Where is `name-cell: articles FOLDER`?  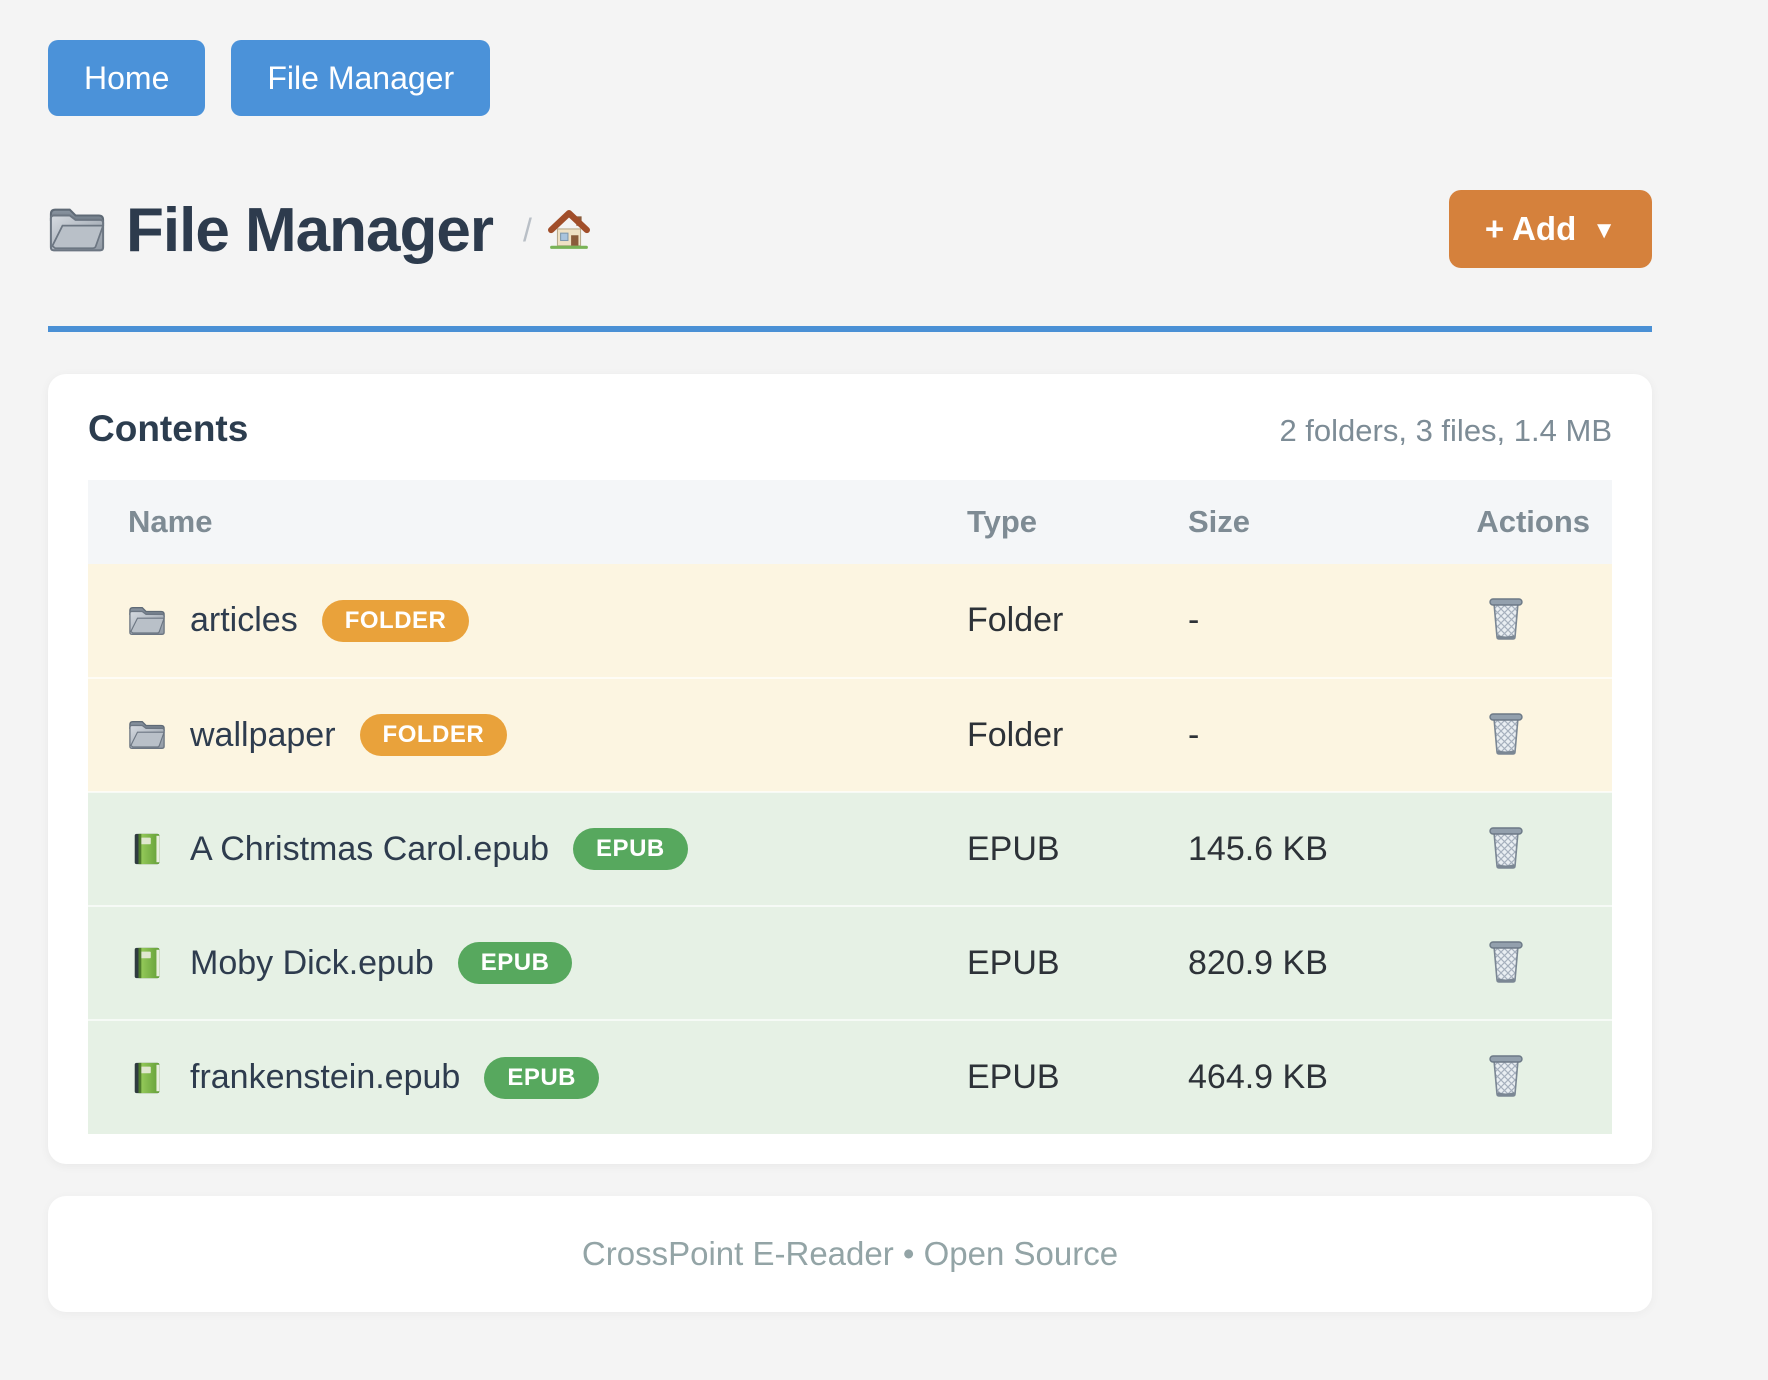
name-cell: articles FOLDER is located at coordinates (527, 621).